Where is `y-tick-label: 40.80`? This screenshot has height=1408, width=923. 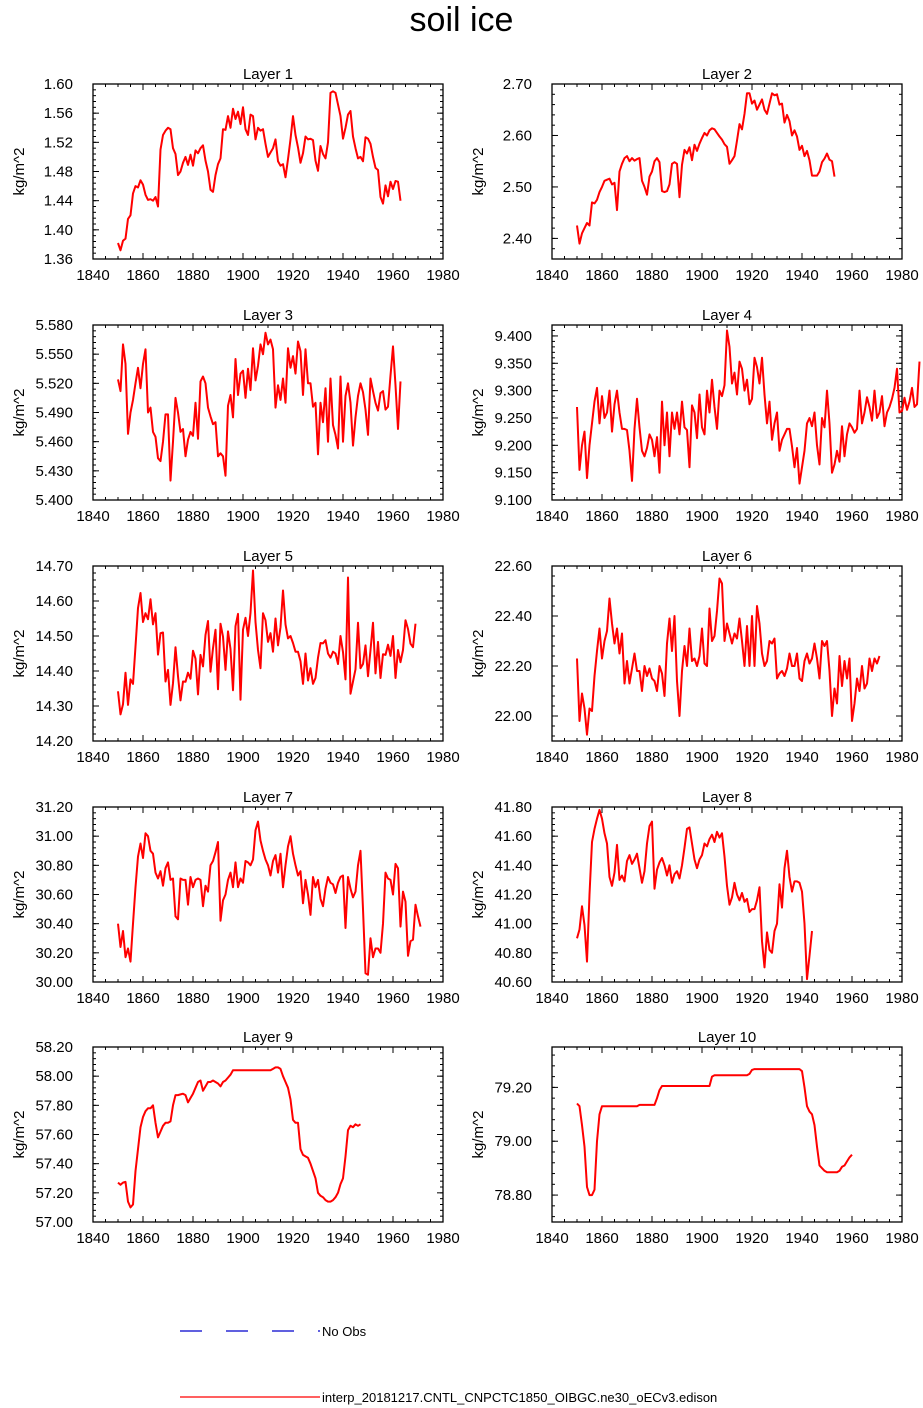 y-tick-label: 40.80 is located at coordinates (513, 953).